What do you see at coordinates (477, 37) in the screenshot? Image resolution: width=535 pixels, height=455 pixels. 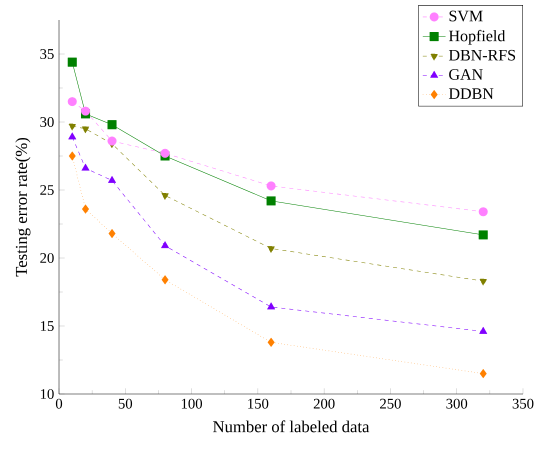 I see `legend-label: Hopfield` at bounding box center [477, 37].